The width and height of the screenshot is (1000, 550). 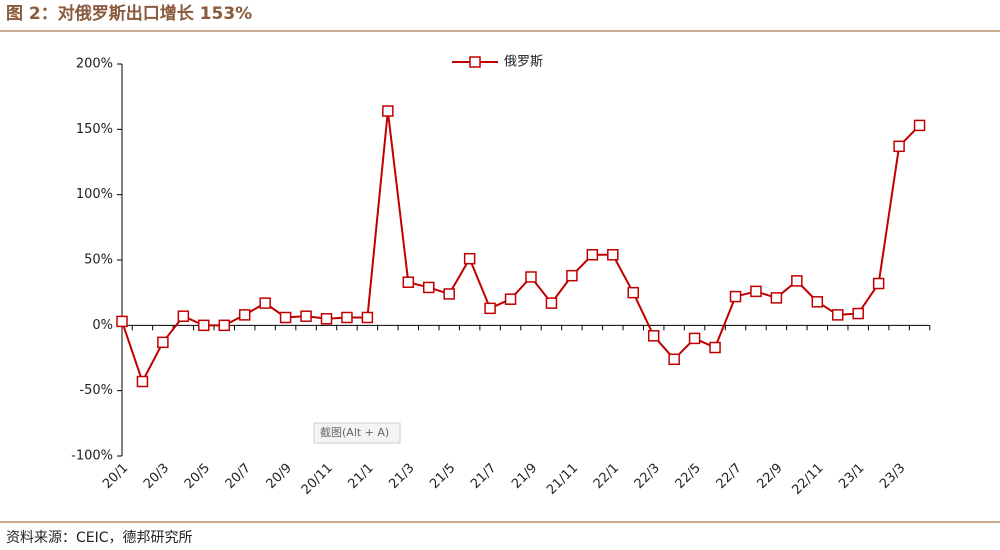 What do you see at coordinates (483, 476) in the screenshot?
I see `x-tick-label: 21/7` at bounding box center [483, 476].